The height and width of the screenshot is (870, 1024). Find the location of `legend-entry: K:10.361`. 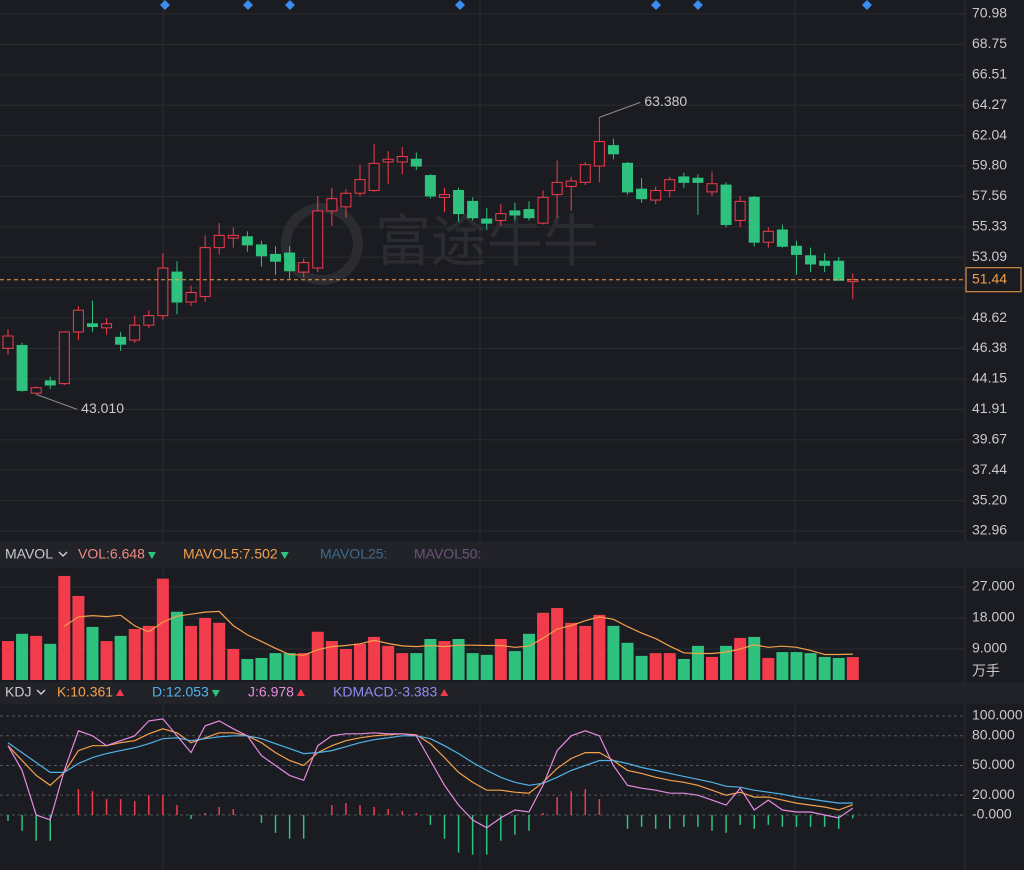

legend-entry: K:10.361 is located at coordinates (85, 692).